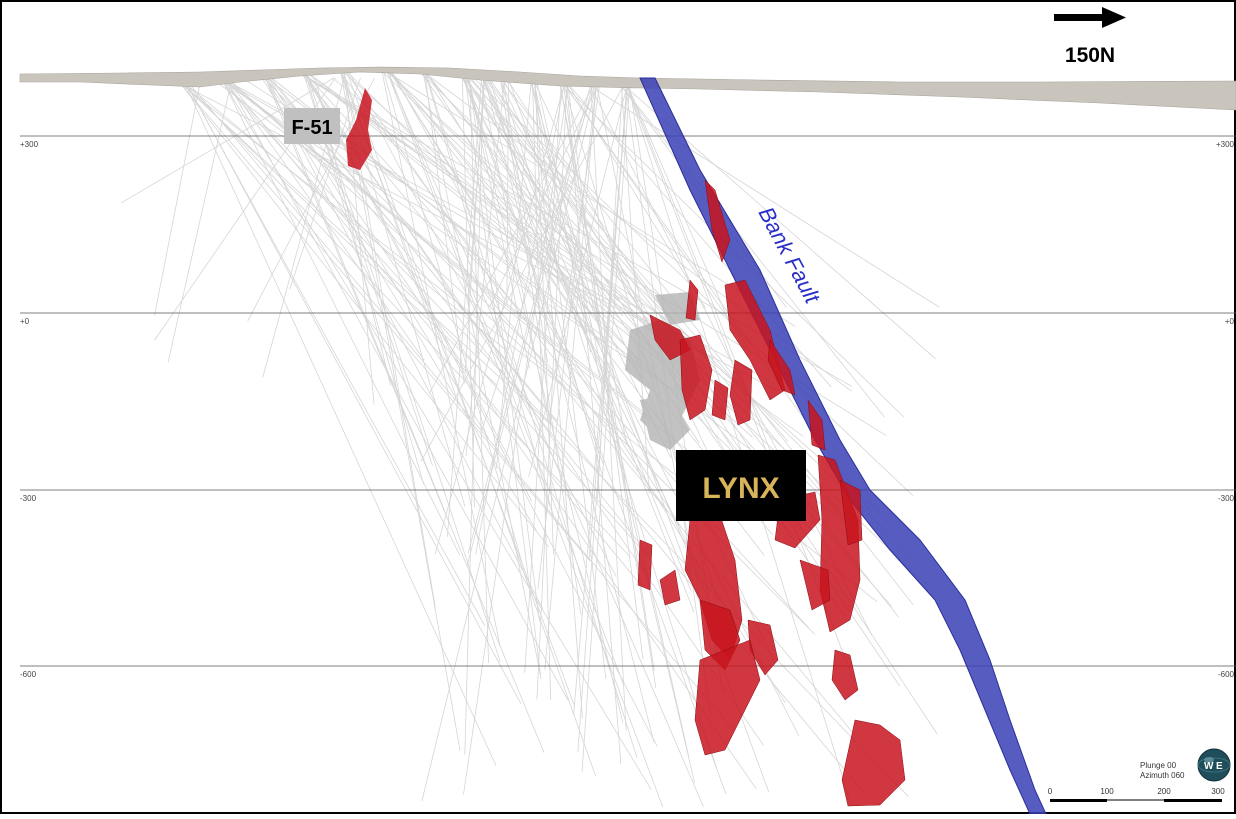  I want to click on level-label-right-minus300: -300, so click(1226, 498).